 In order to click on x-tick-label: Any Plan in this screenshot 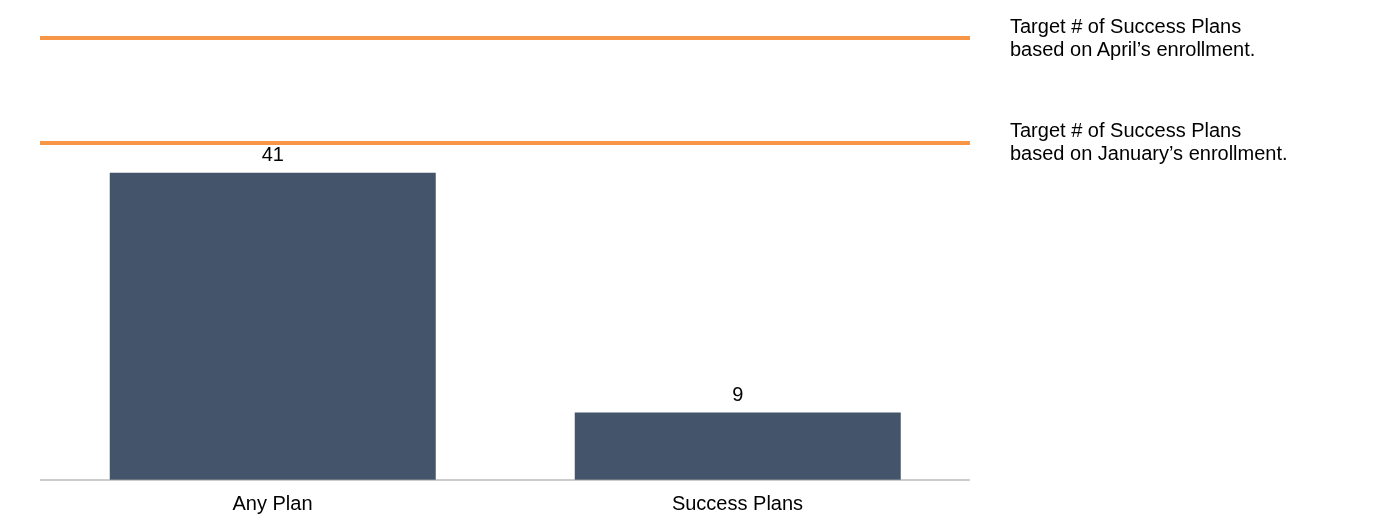, I will do `click(272, 503)`.